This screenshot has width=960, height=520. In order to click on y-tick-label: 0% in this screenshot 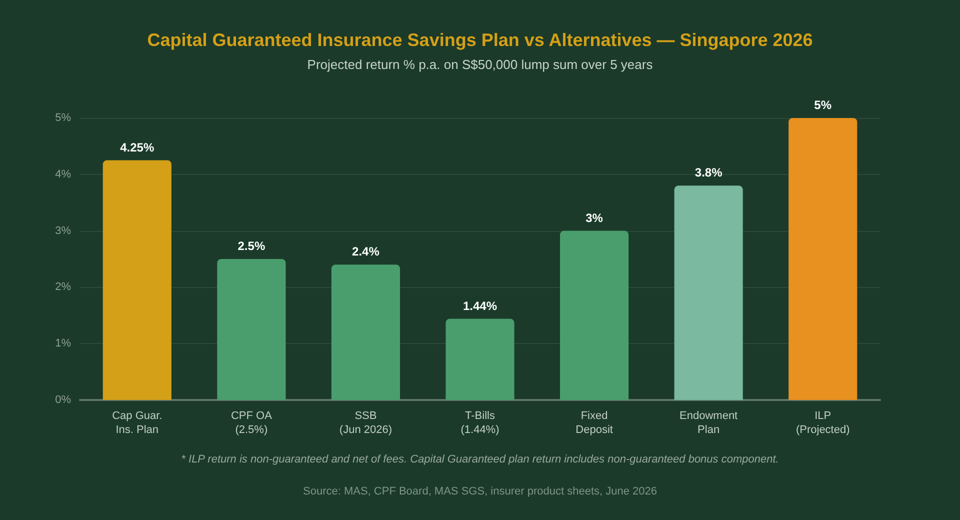, I will do `click(63, 400)`.